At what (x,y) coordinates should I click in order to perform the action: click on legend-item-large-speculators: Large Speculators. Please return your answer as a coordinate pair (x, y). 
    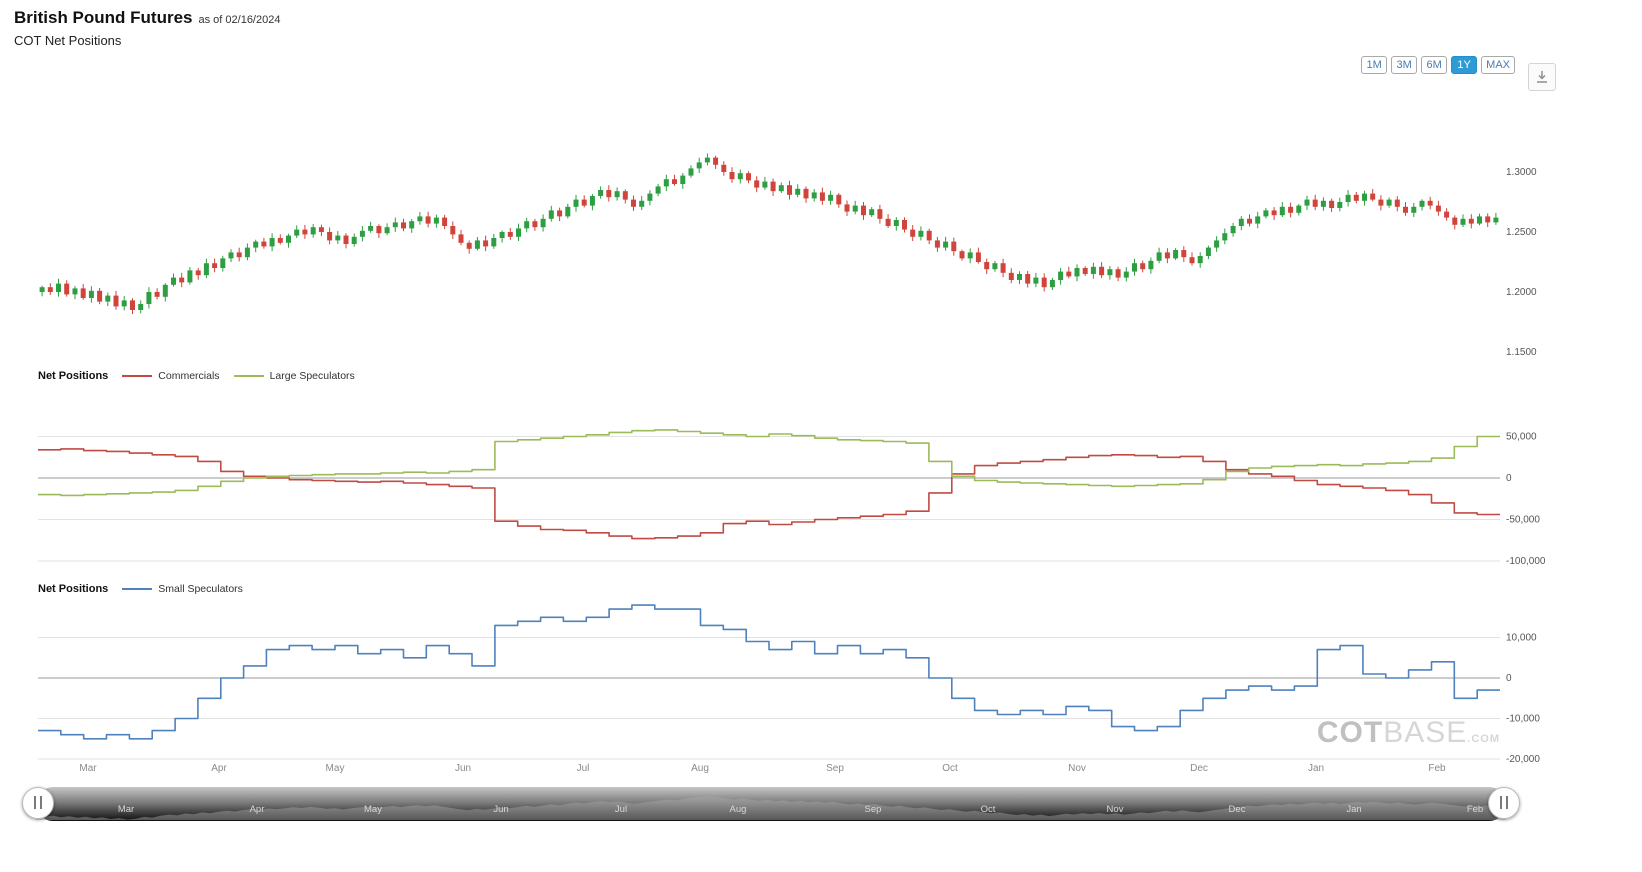
    Looking at the image, I should click on (294, 376).